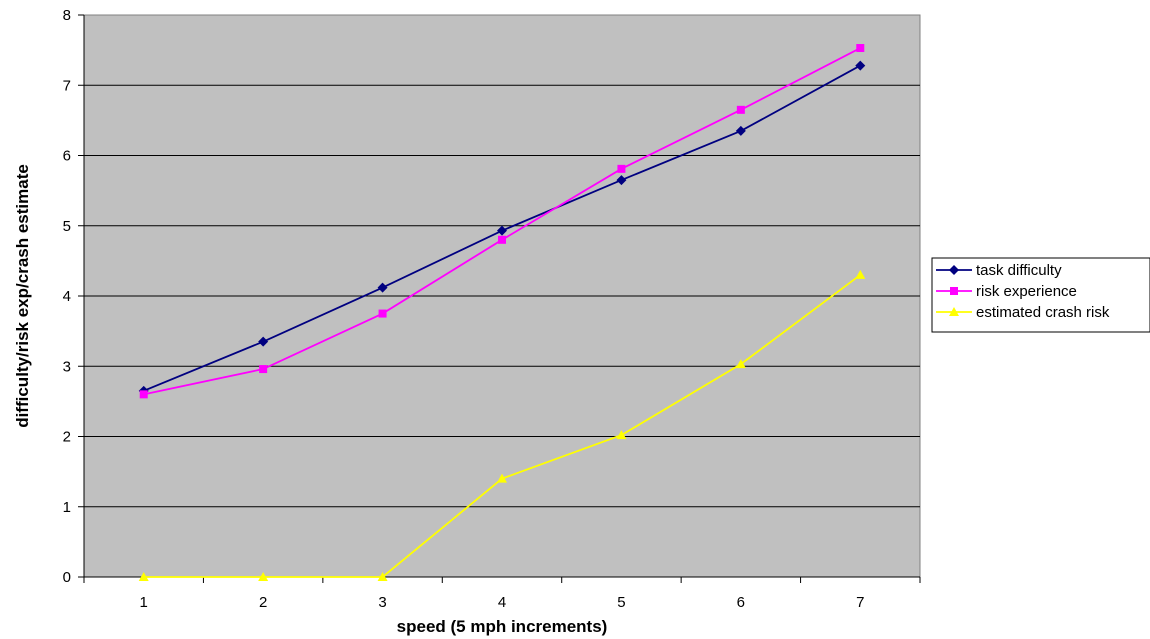 The width and height of the screenshot is (1150, 639). Describe the element at coordinates (1026, 291) in the screenshot. I see `legend-label-risk-experience: risk experience` at that location.